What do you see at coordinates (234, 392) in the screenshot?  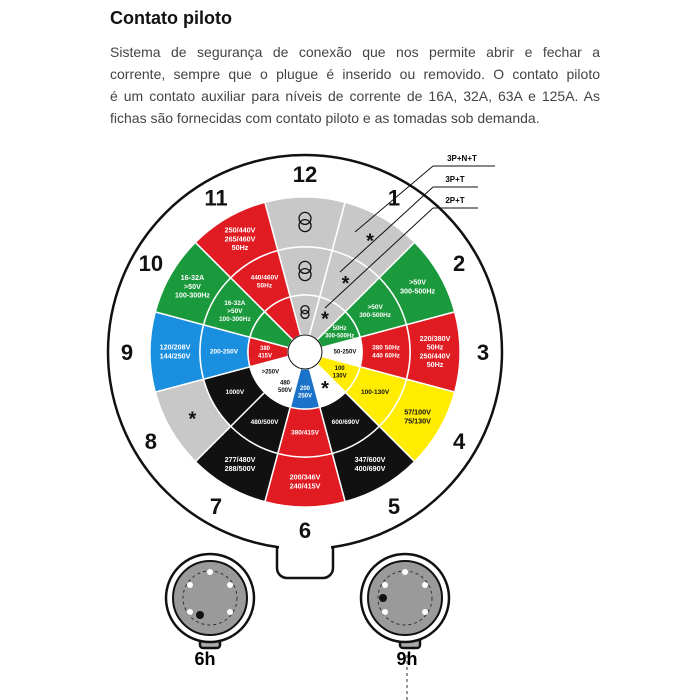 I see `segment-label: 1000V` at bounding box center [234, 392].